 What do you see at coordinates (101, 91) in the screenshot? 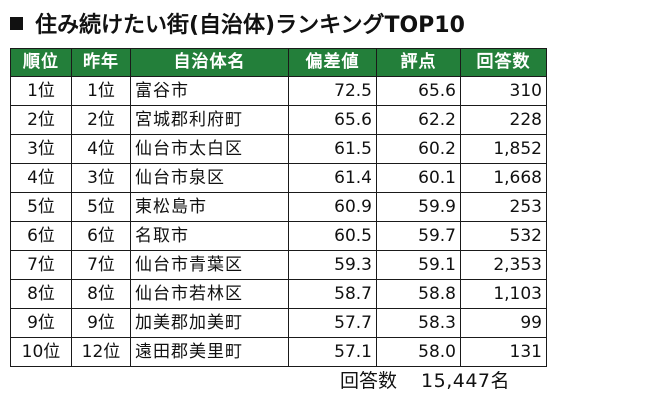
I see `cell-previous-year: 1位` at bounding box center [101, 91].